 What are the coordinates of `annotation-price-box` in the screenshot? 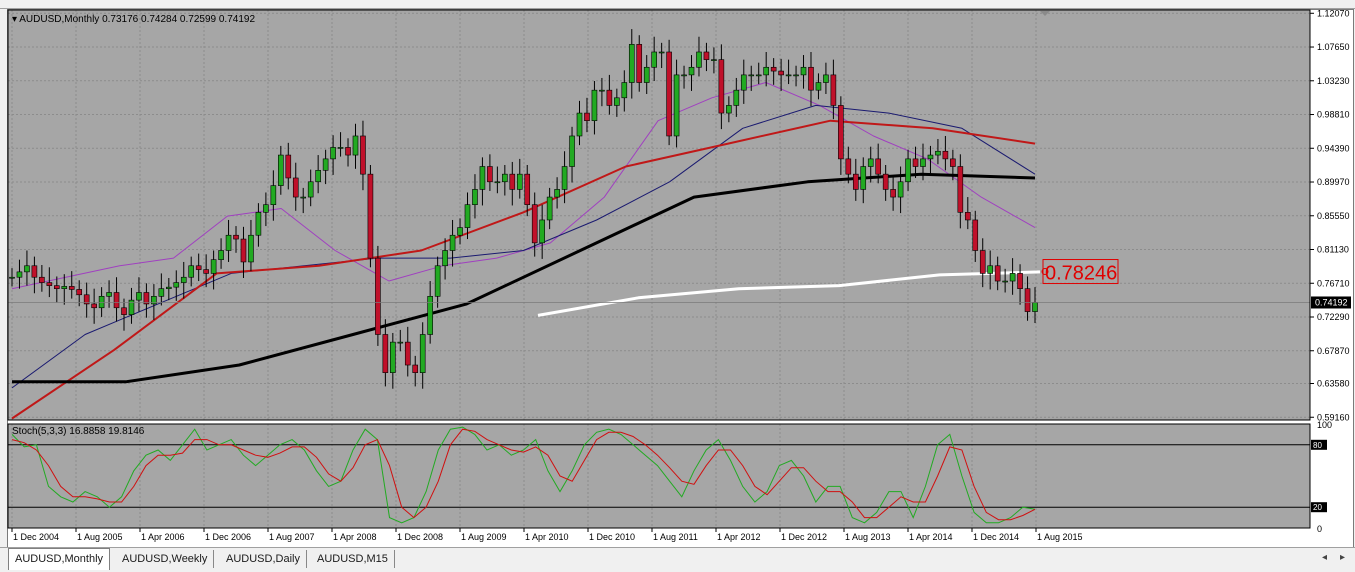 It's located at (1080, 272).